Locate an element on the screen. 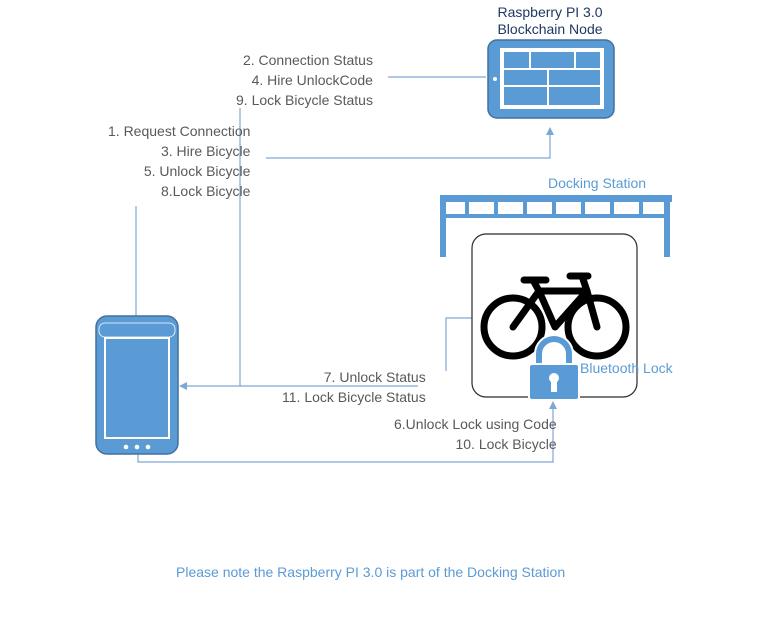 The height and width of the screenshot is (630, 784). label-connection-status: 2. Connection Status is located at coordinates (307, 60).